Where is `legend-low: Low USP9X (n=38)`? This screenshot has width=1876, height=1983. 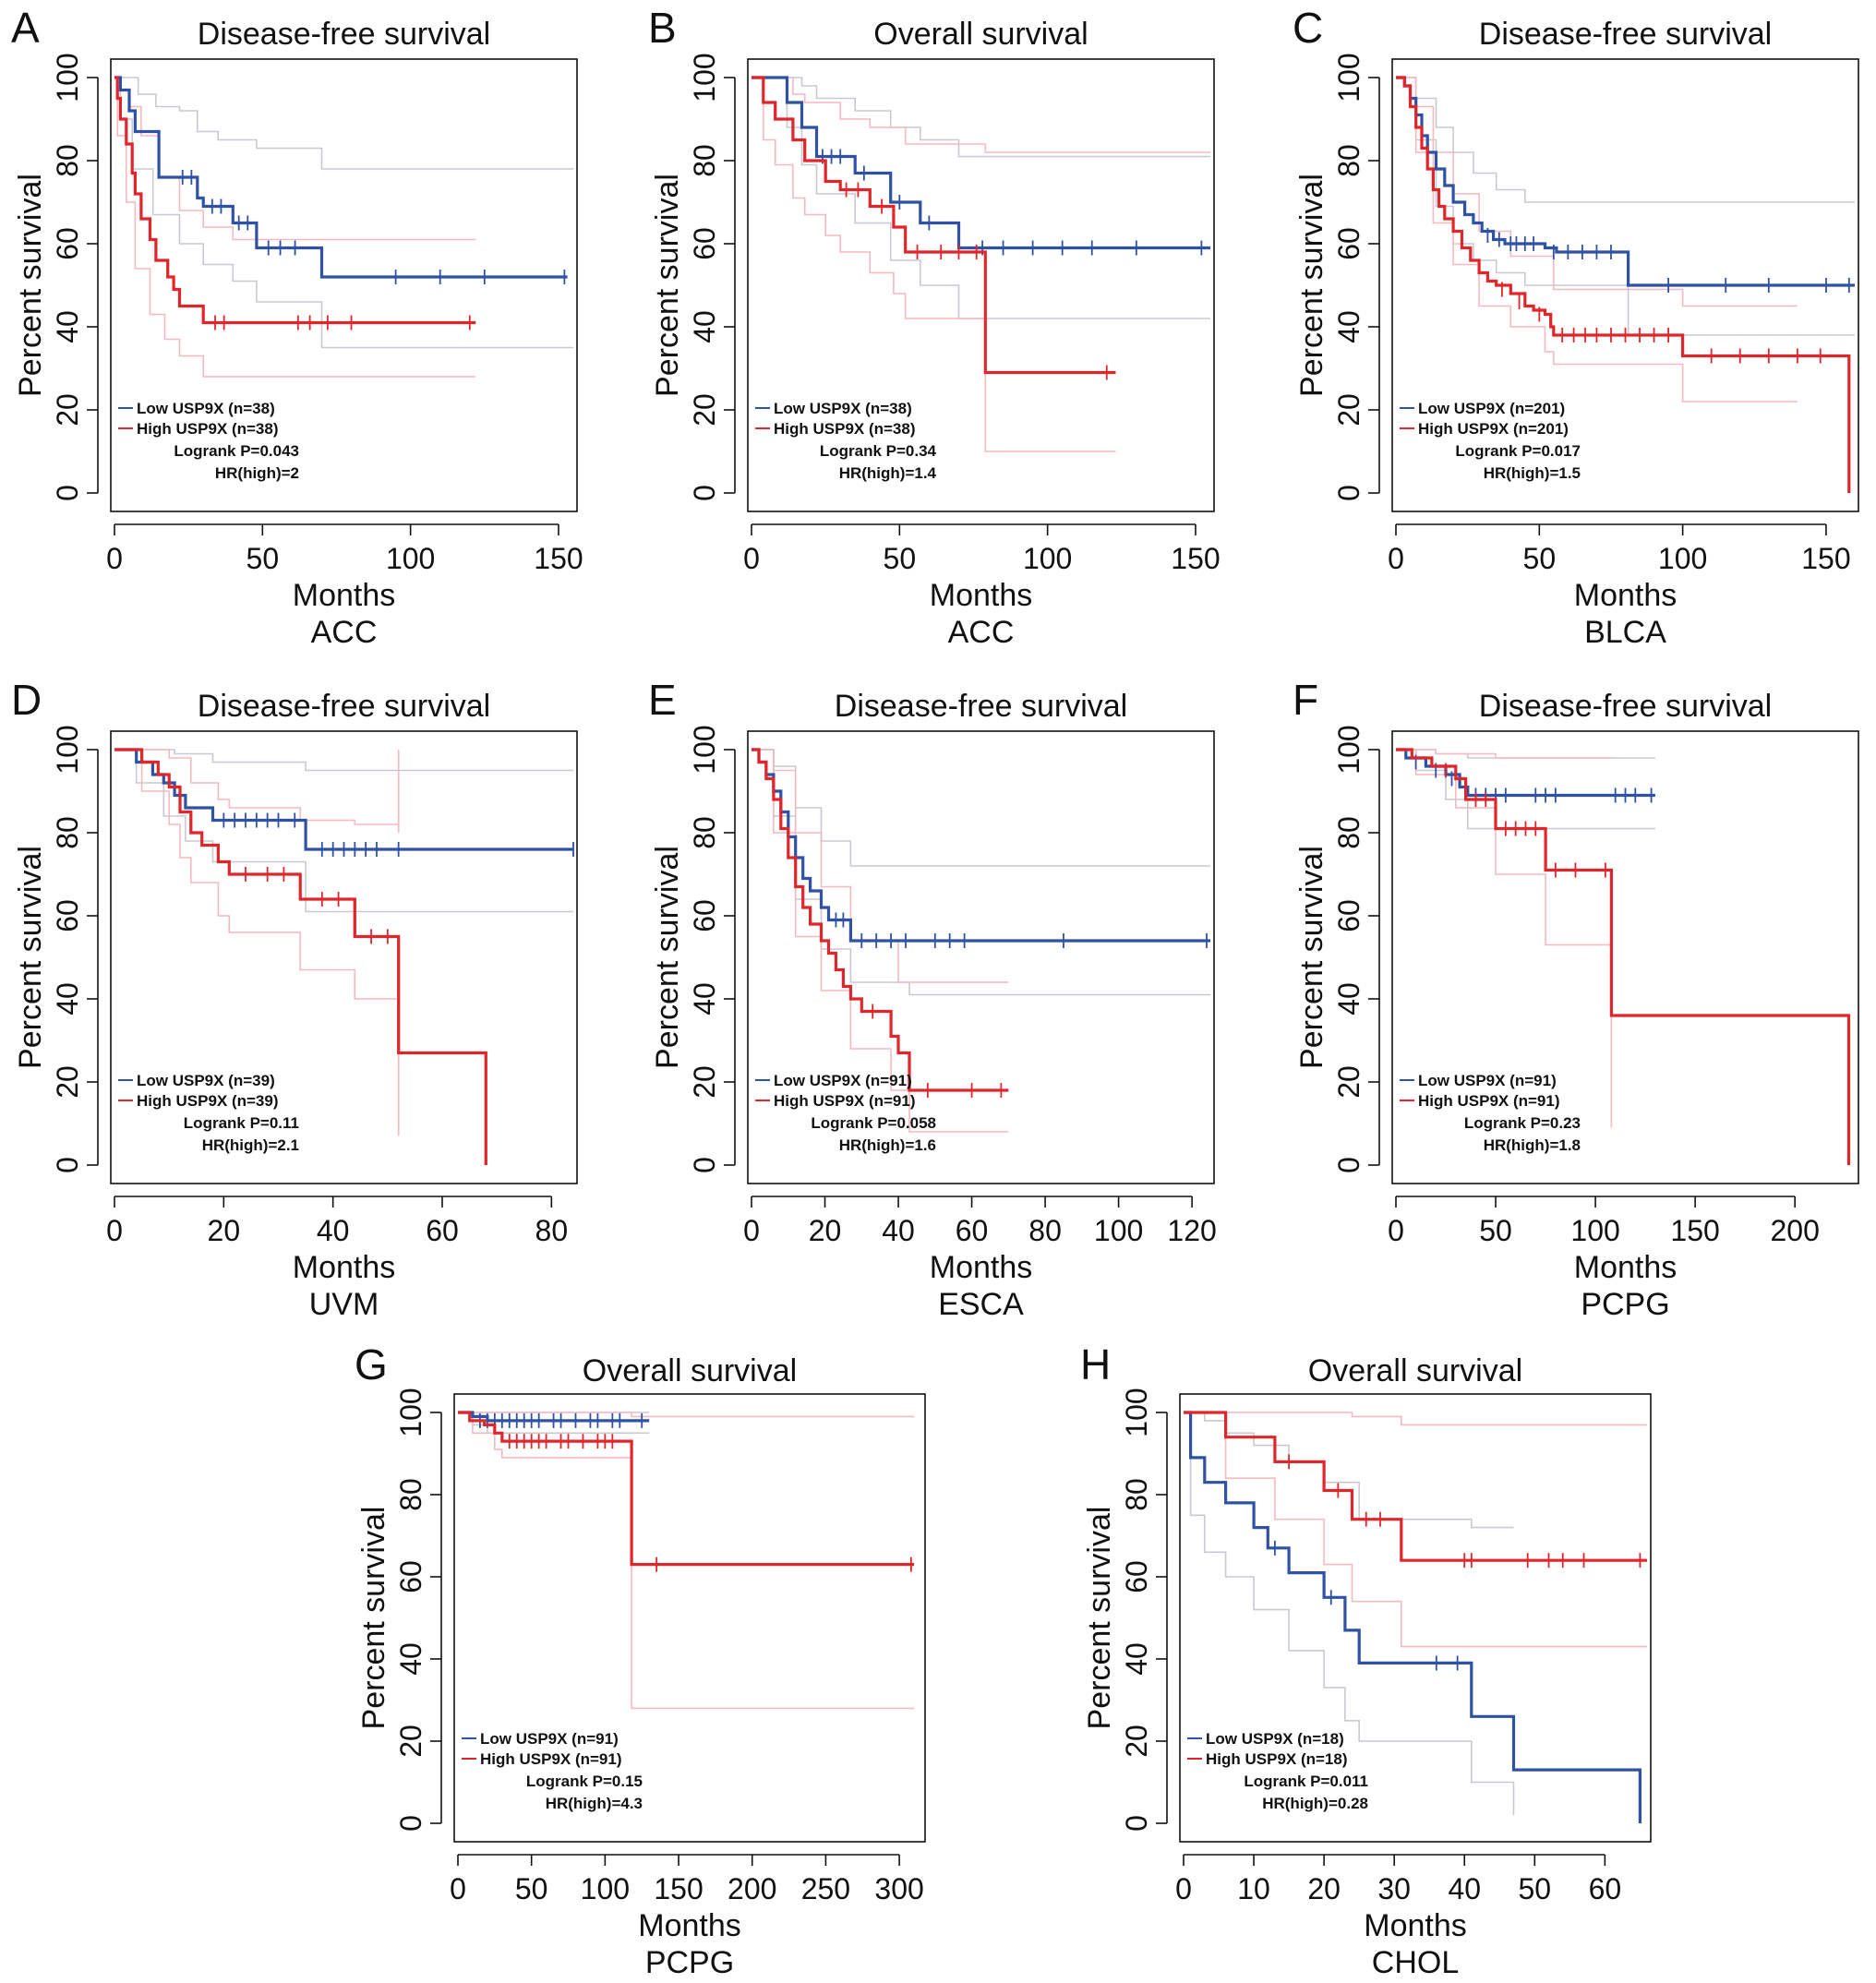
legend-low: Low USP9X (n=38) is located at coordinates (206, 408).